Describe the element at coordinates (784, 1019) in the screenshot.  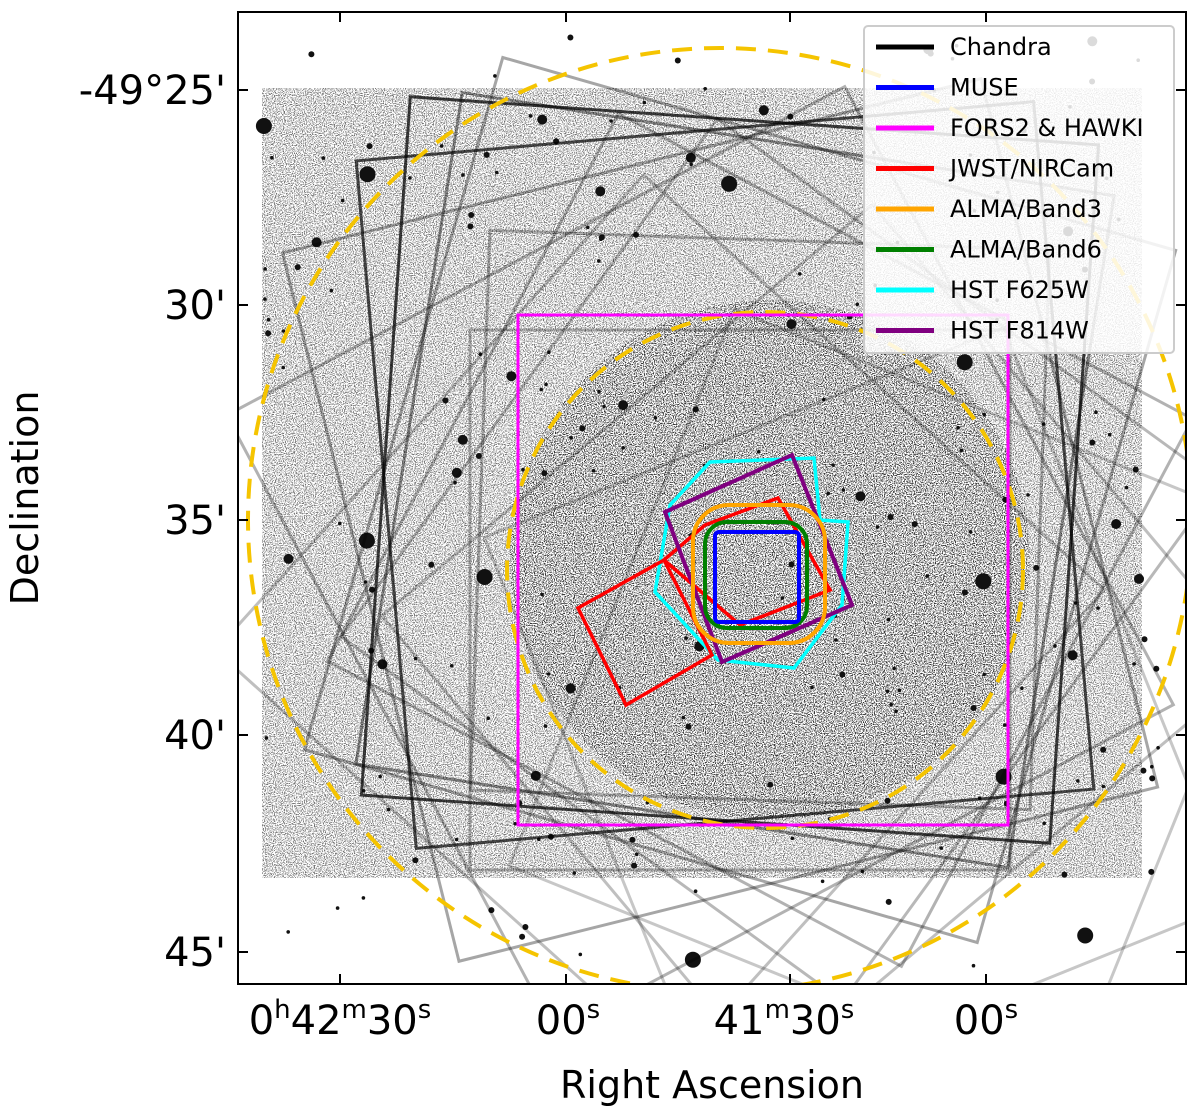
I see `ra-tick-label: 41m30s` at that location.